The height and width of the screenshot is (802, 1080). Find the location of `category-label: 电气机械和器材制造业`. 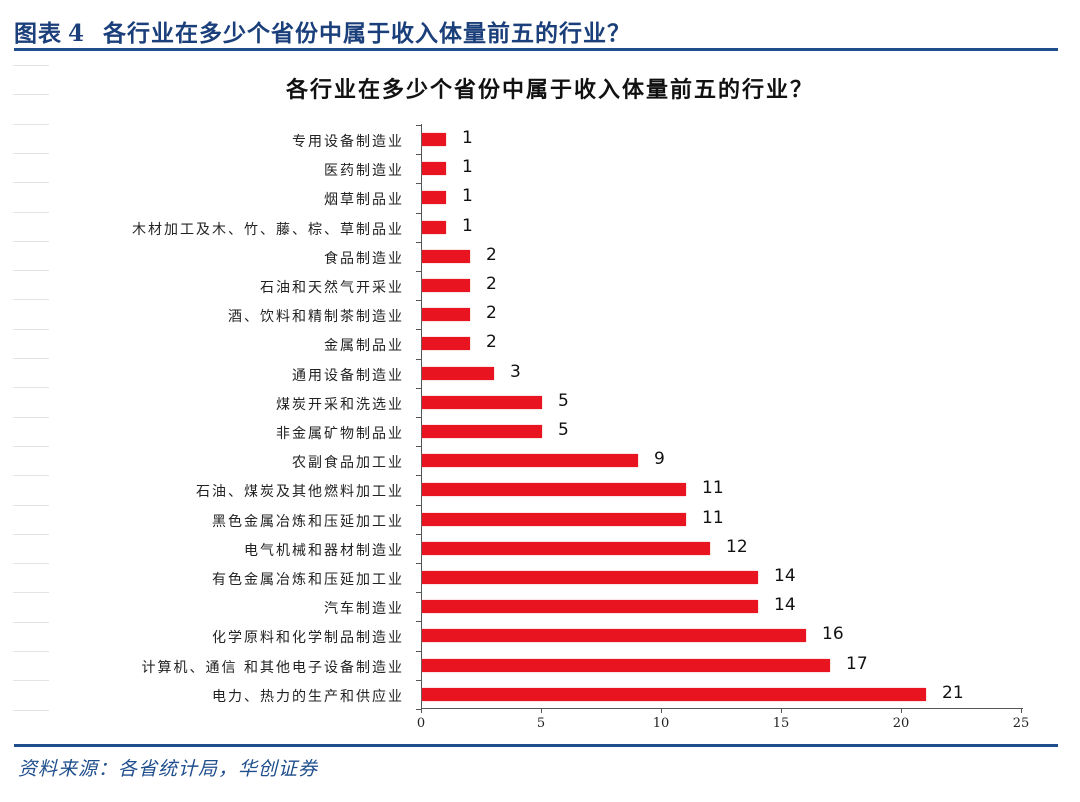

category-label: 电气机械和器材制造业 is located at coordinates (324, 550).